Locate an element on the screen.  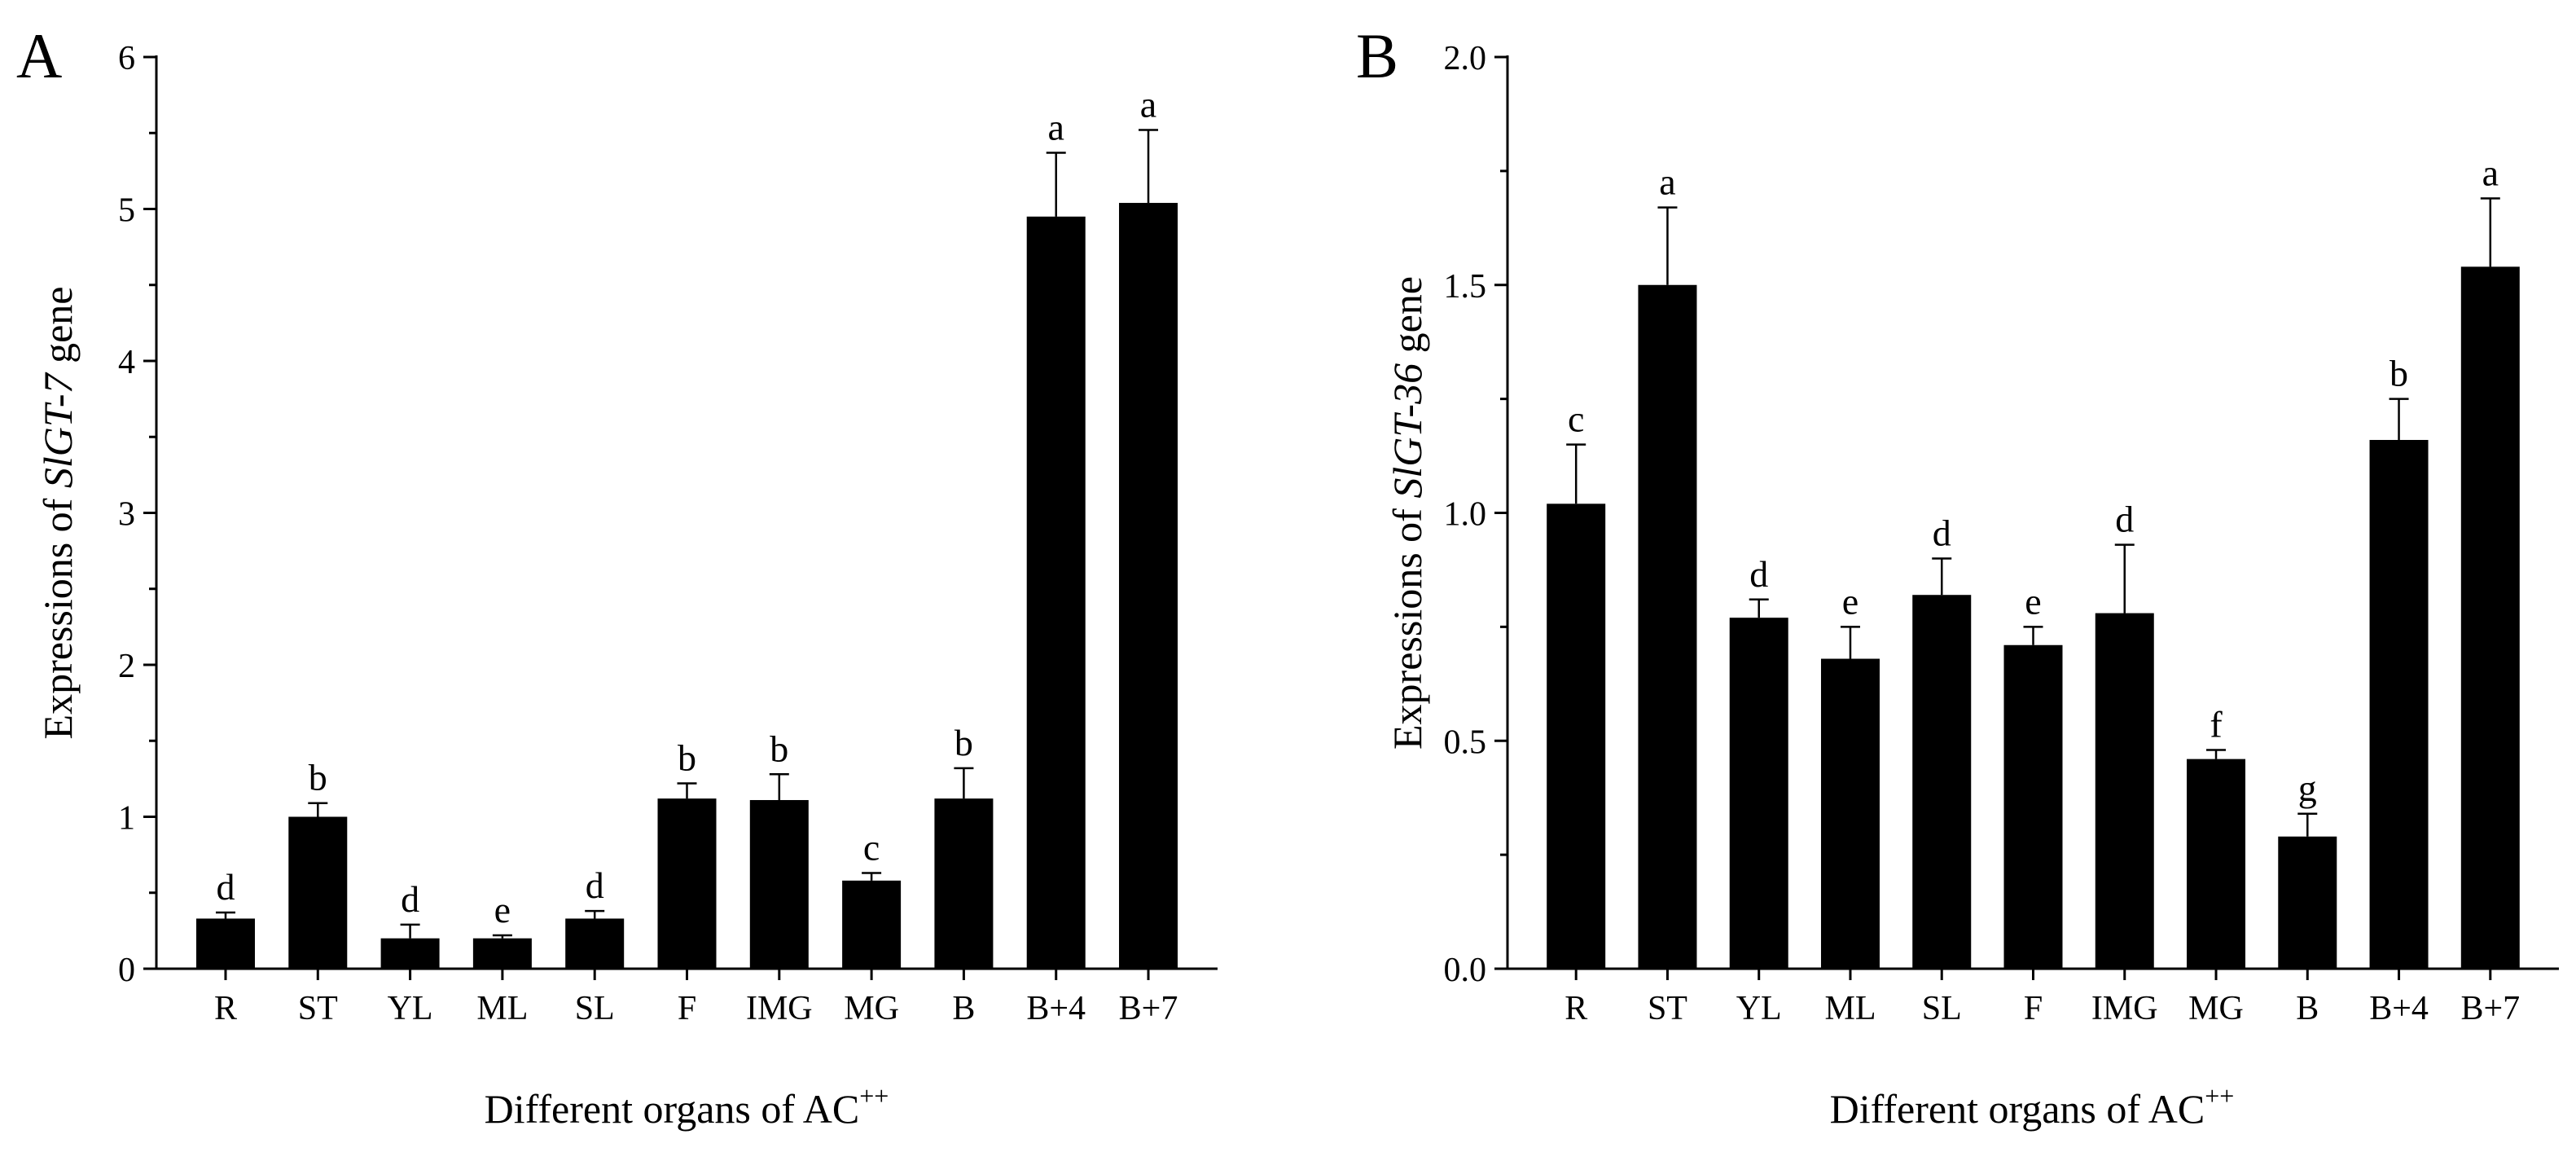
y-tick-label: 2.0 is located at coordinates (1465, 59).